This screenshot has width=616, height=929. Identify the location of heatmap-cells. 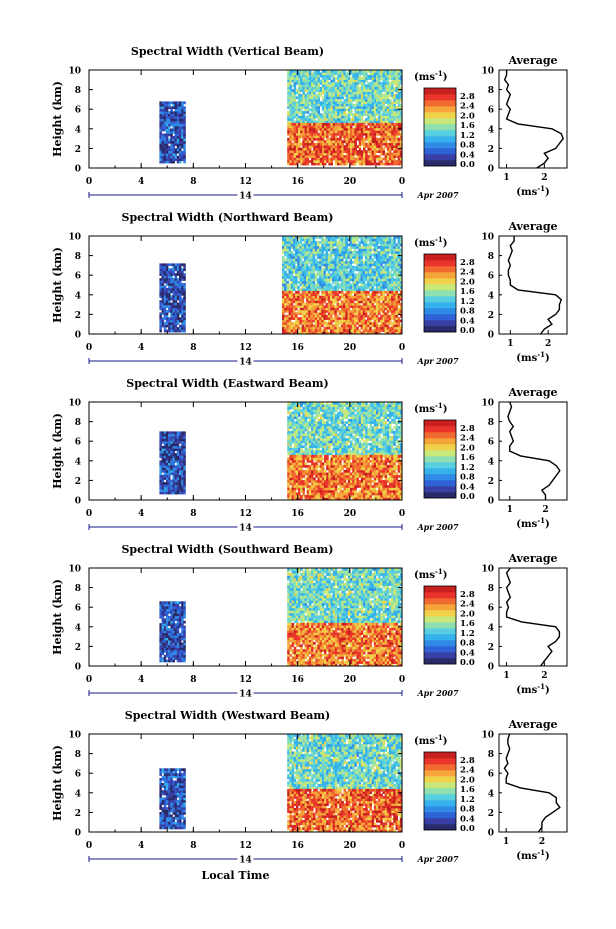
(281, 118).